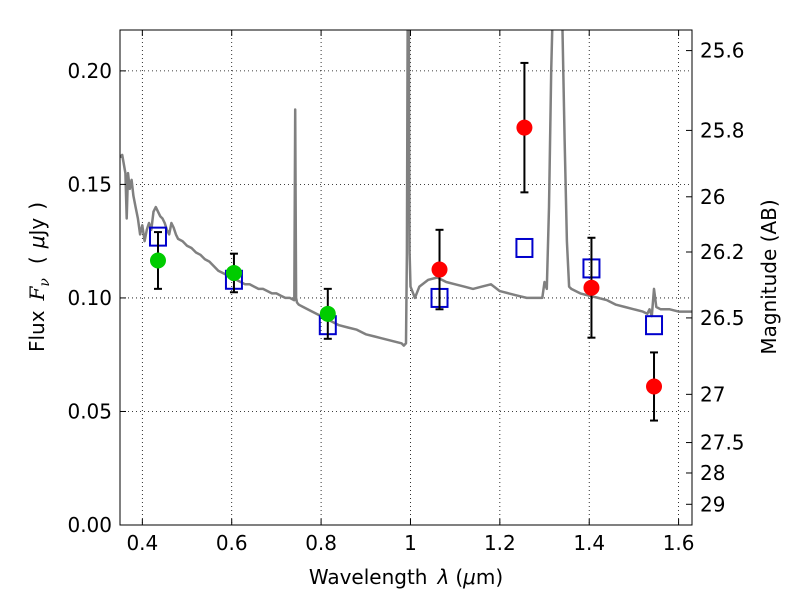 This screenshot has height=600, width=800. What do you see at coordinates (769, 276) in the screenshot?
I see `y2-axis-title: Magnitude (AB)` at bounding box center [769, 276].